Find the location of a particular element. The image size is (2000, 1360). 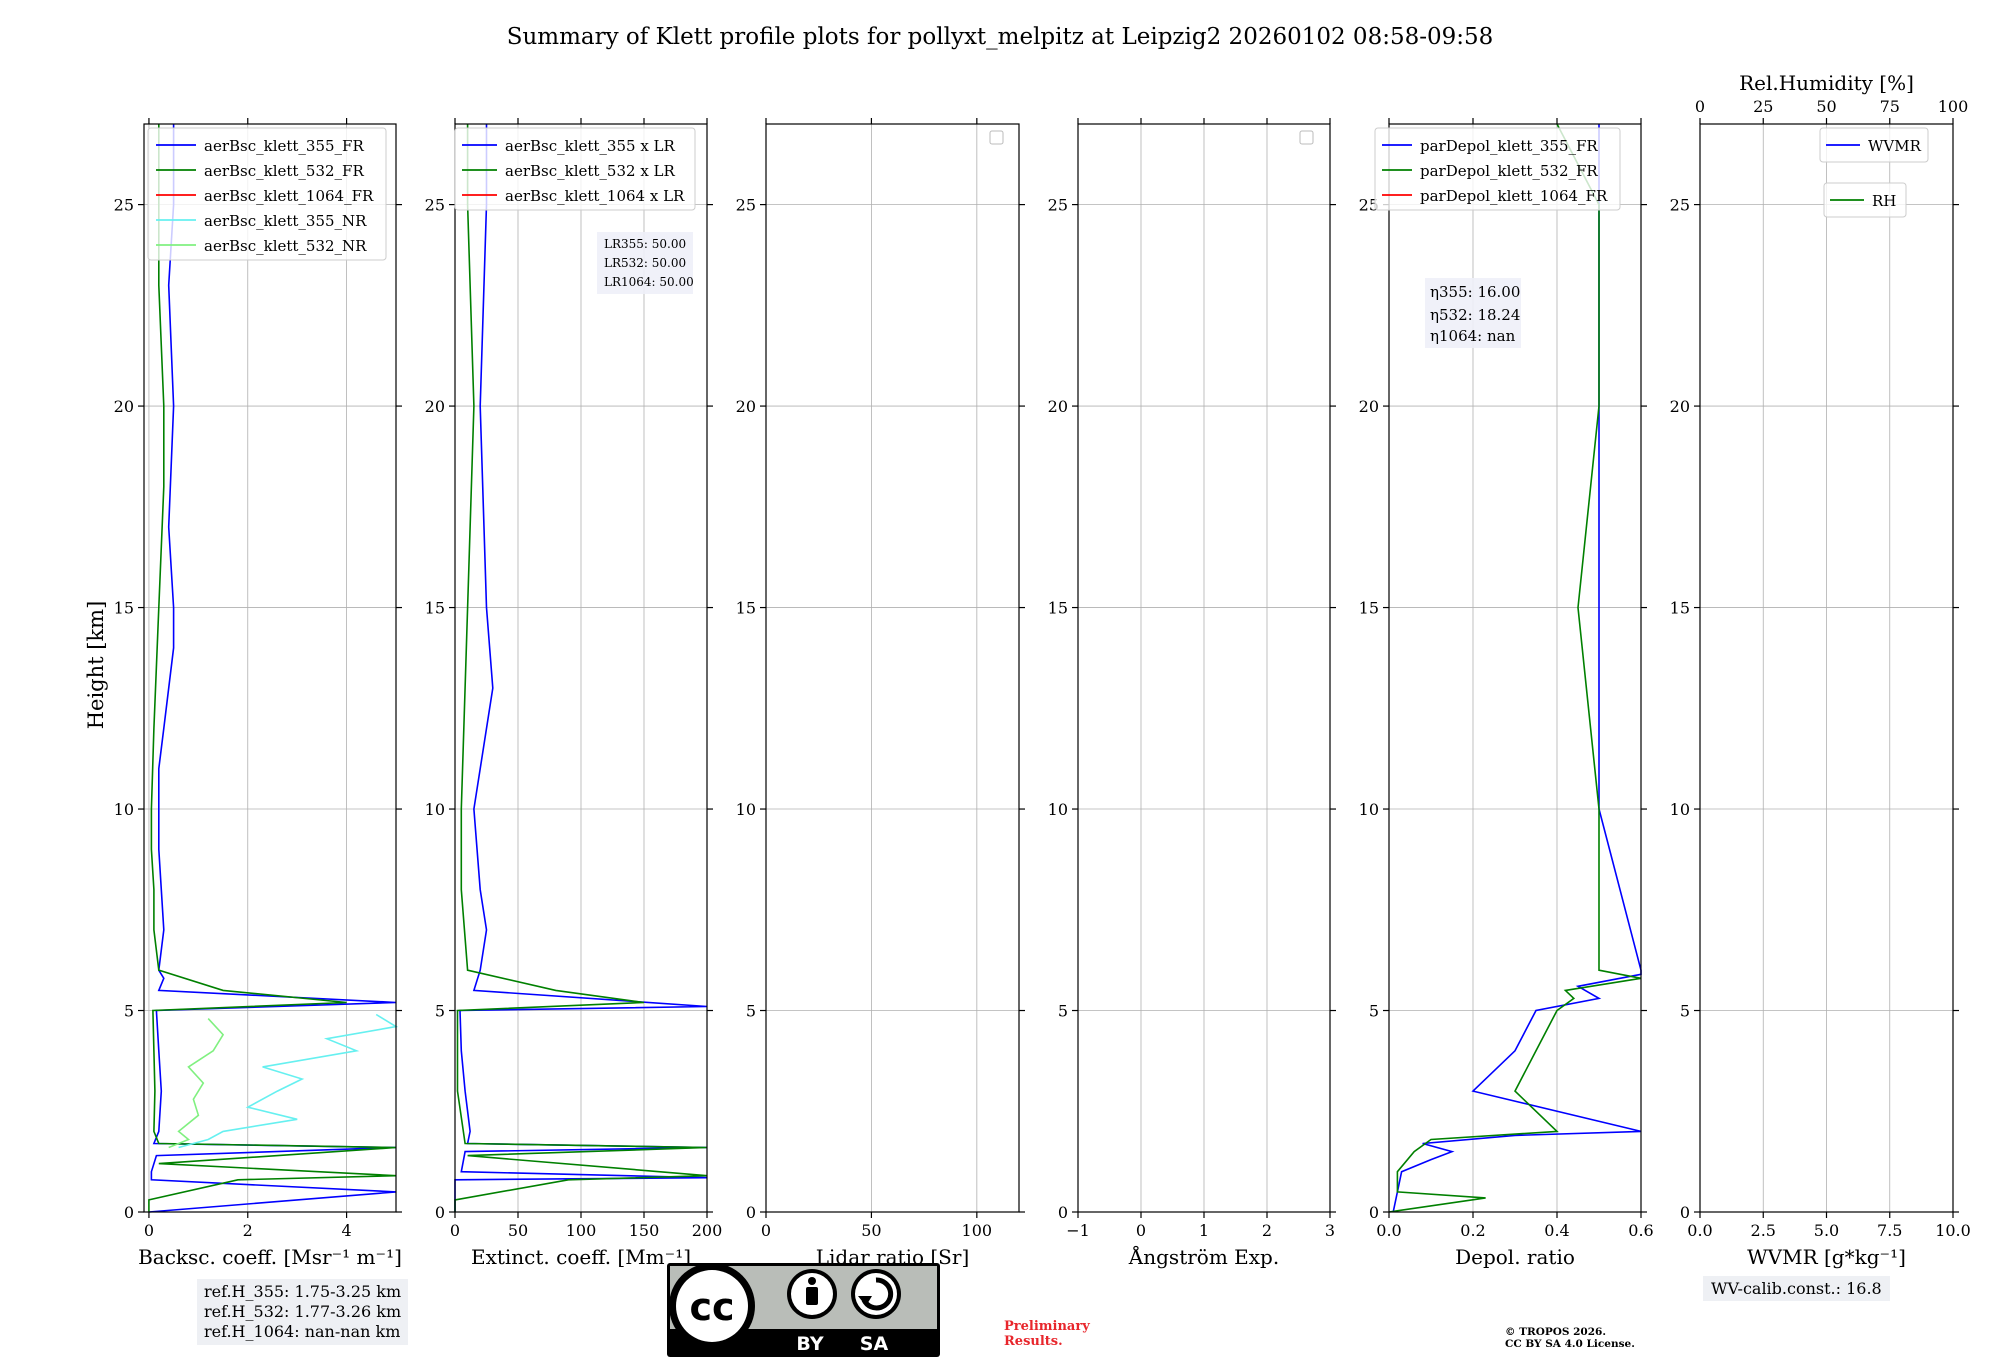

annotation-eta532: η532: 18.24 is located at coordinates (1475, 315).